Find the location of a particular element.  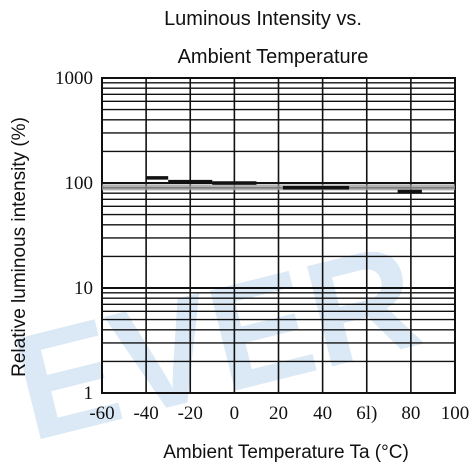

reference-band is located at coordinates (278, 187).